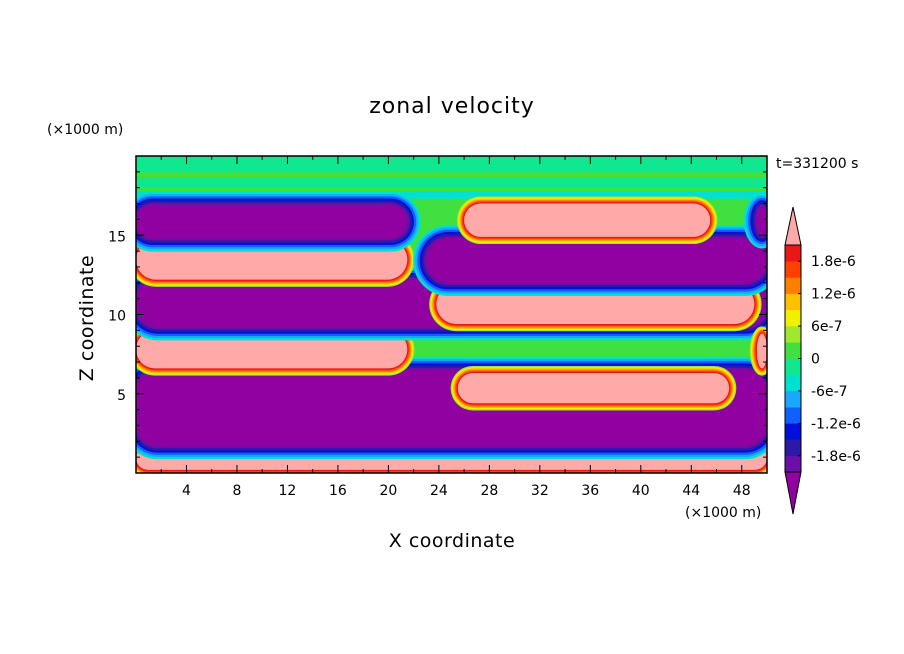 The image size is (904, 654). Describe the element at coordinates (793, 226) in the screenshot. I see `colorbar-over-triangle` at that location.